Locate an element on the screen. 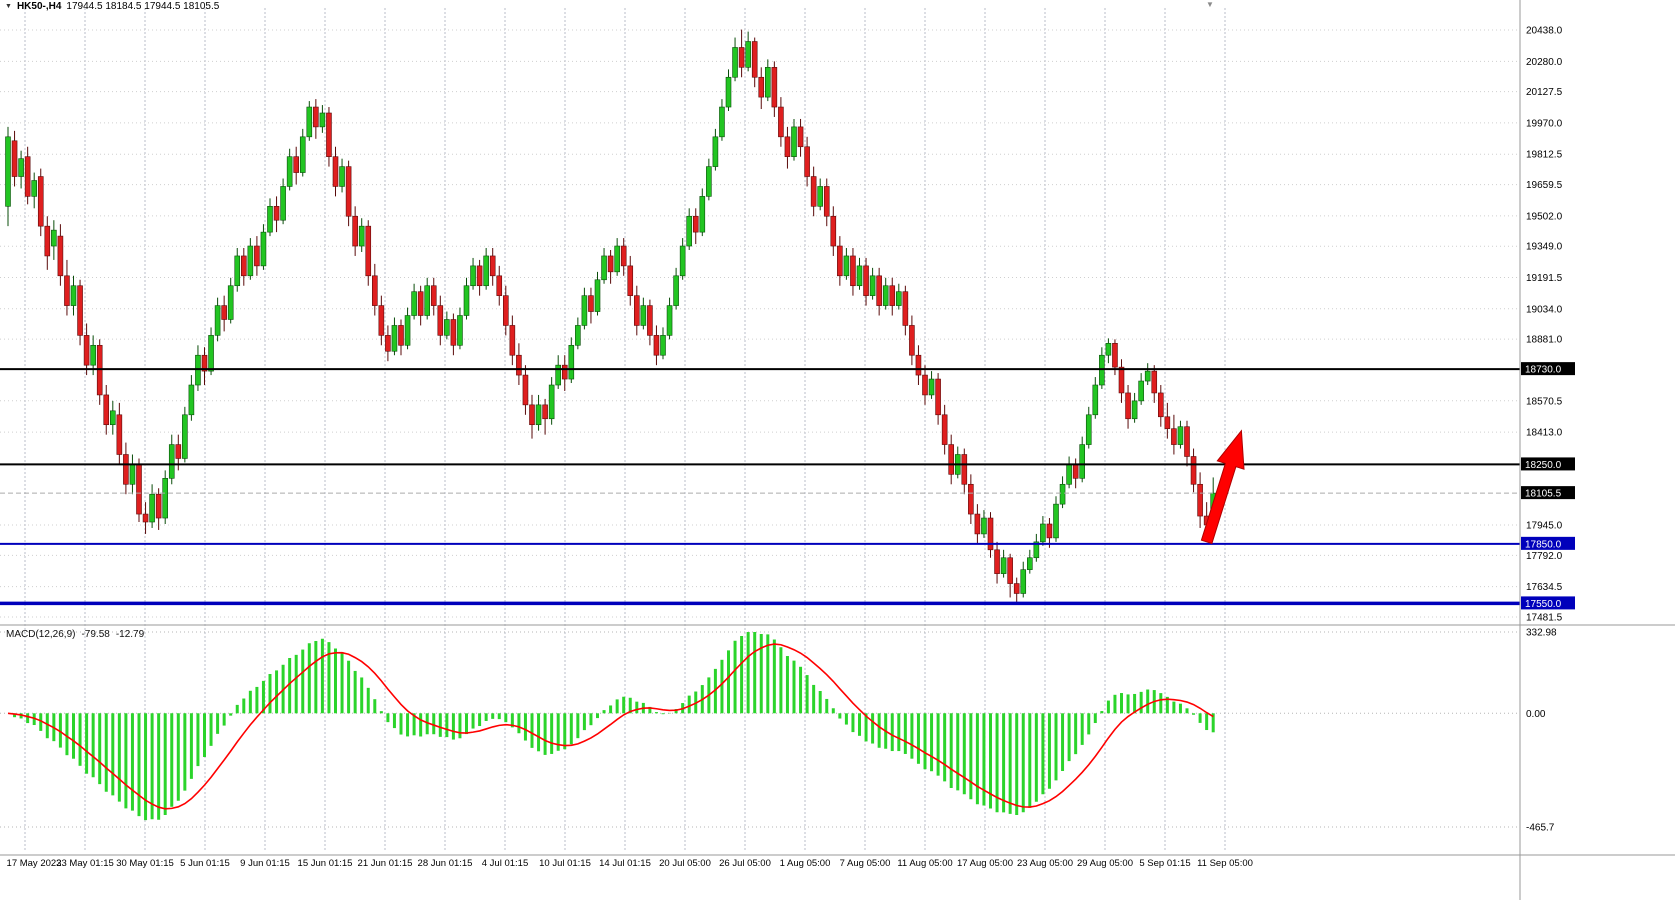 The width and height of the screenshot is (1675, 900). svg-text: 19970.0 is located at coordinates (1544, 123).